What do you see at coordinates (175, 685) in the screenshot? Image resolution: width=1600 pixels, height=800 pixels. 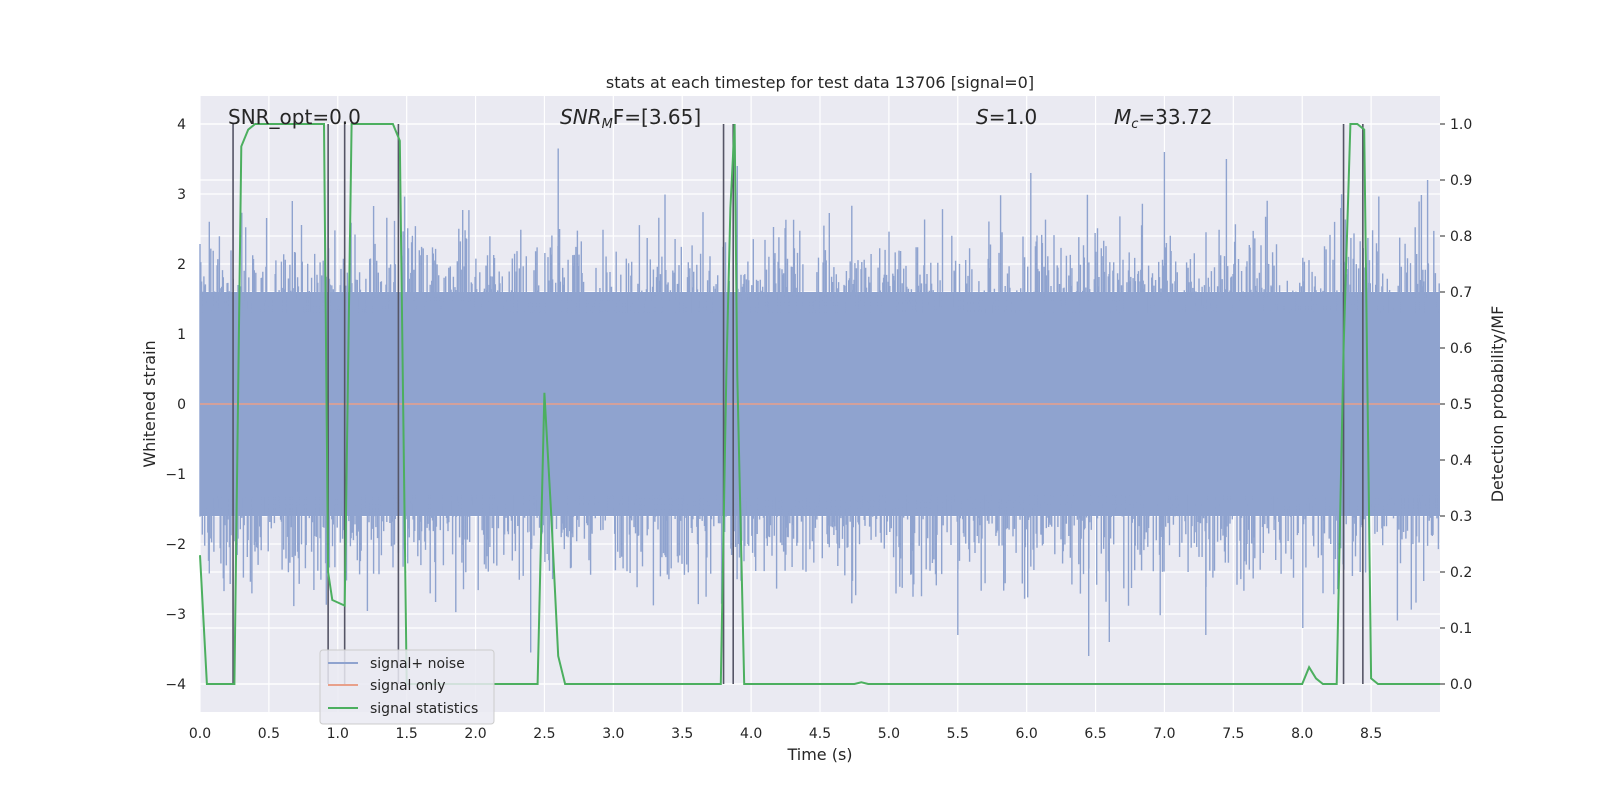 I see `y-tick-label: −4` at bounding box center [175, 685].